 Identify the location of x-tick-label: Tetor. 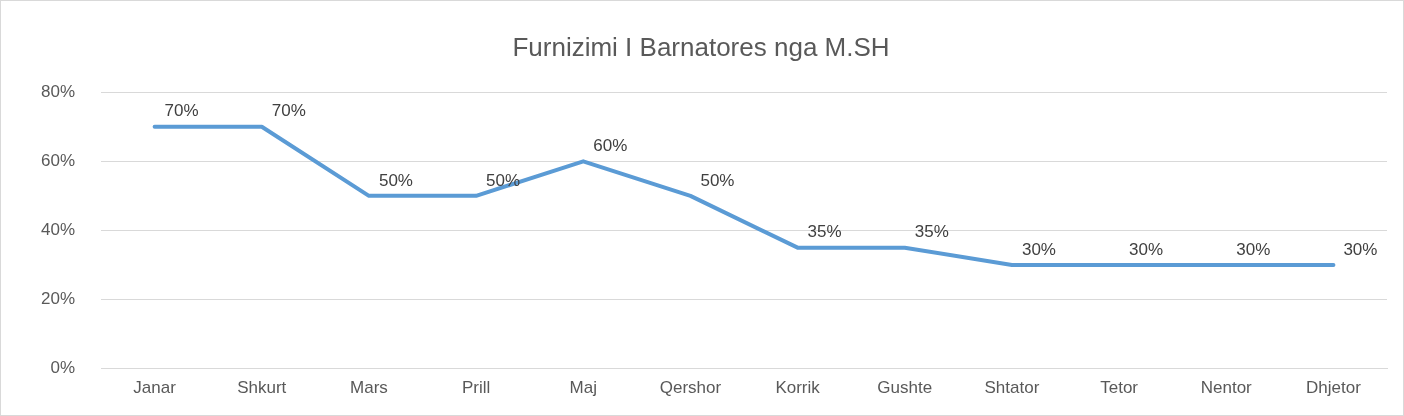
(1119, 388).